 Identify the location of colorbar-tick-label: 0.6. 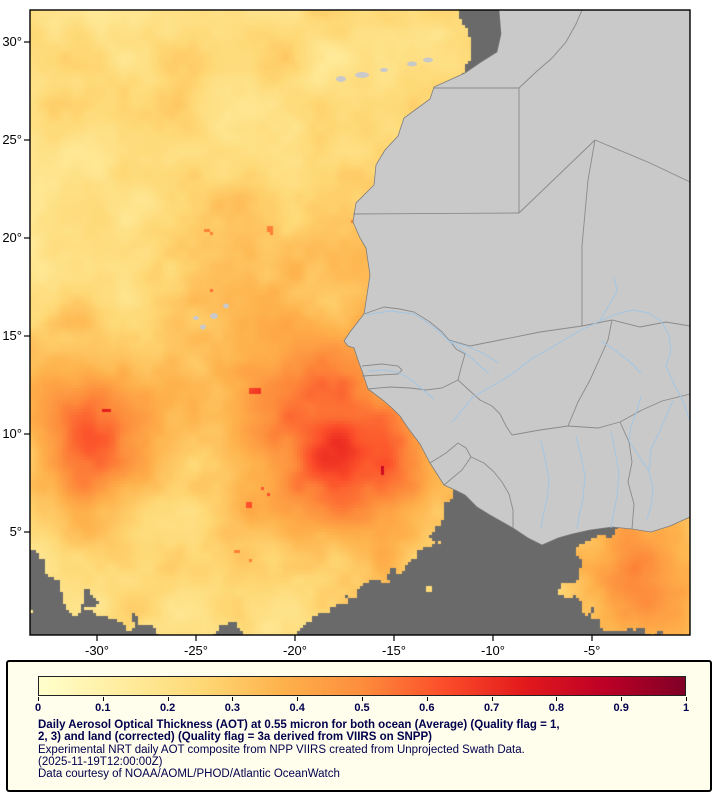
(427, 708).